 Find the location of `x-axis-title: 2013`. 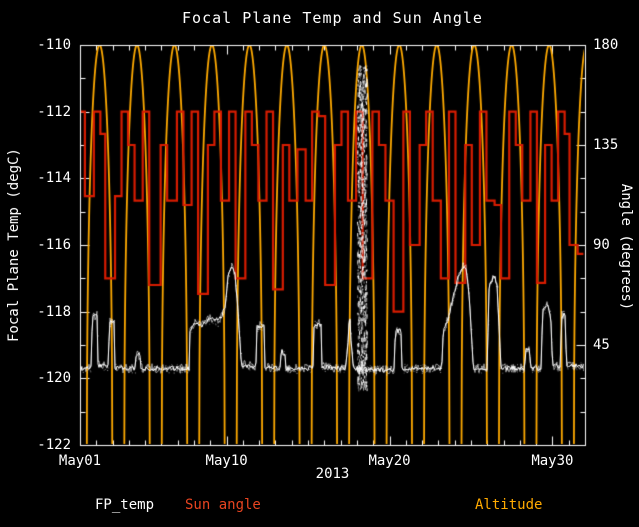

x-axis-title: 2013 is located at coordinates (332, 474).